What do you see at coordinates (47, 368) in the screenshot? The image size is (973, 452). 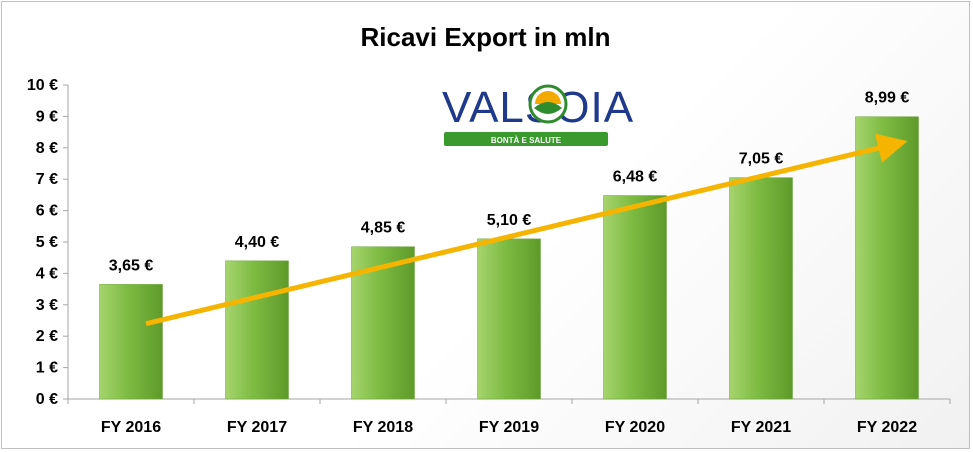 I see `y-tick-label: 1 €` at bounding box center [47, 368].